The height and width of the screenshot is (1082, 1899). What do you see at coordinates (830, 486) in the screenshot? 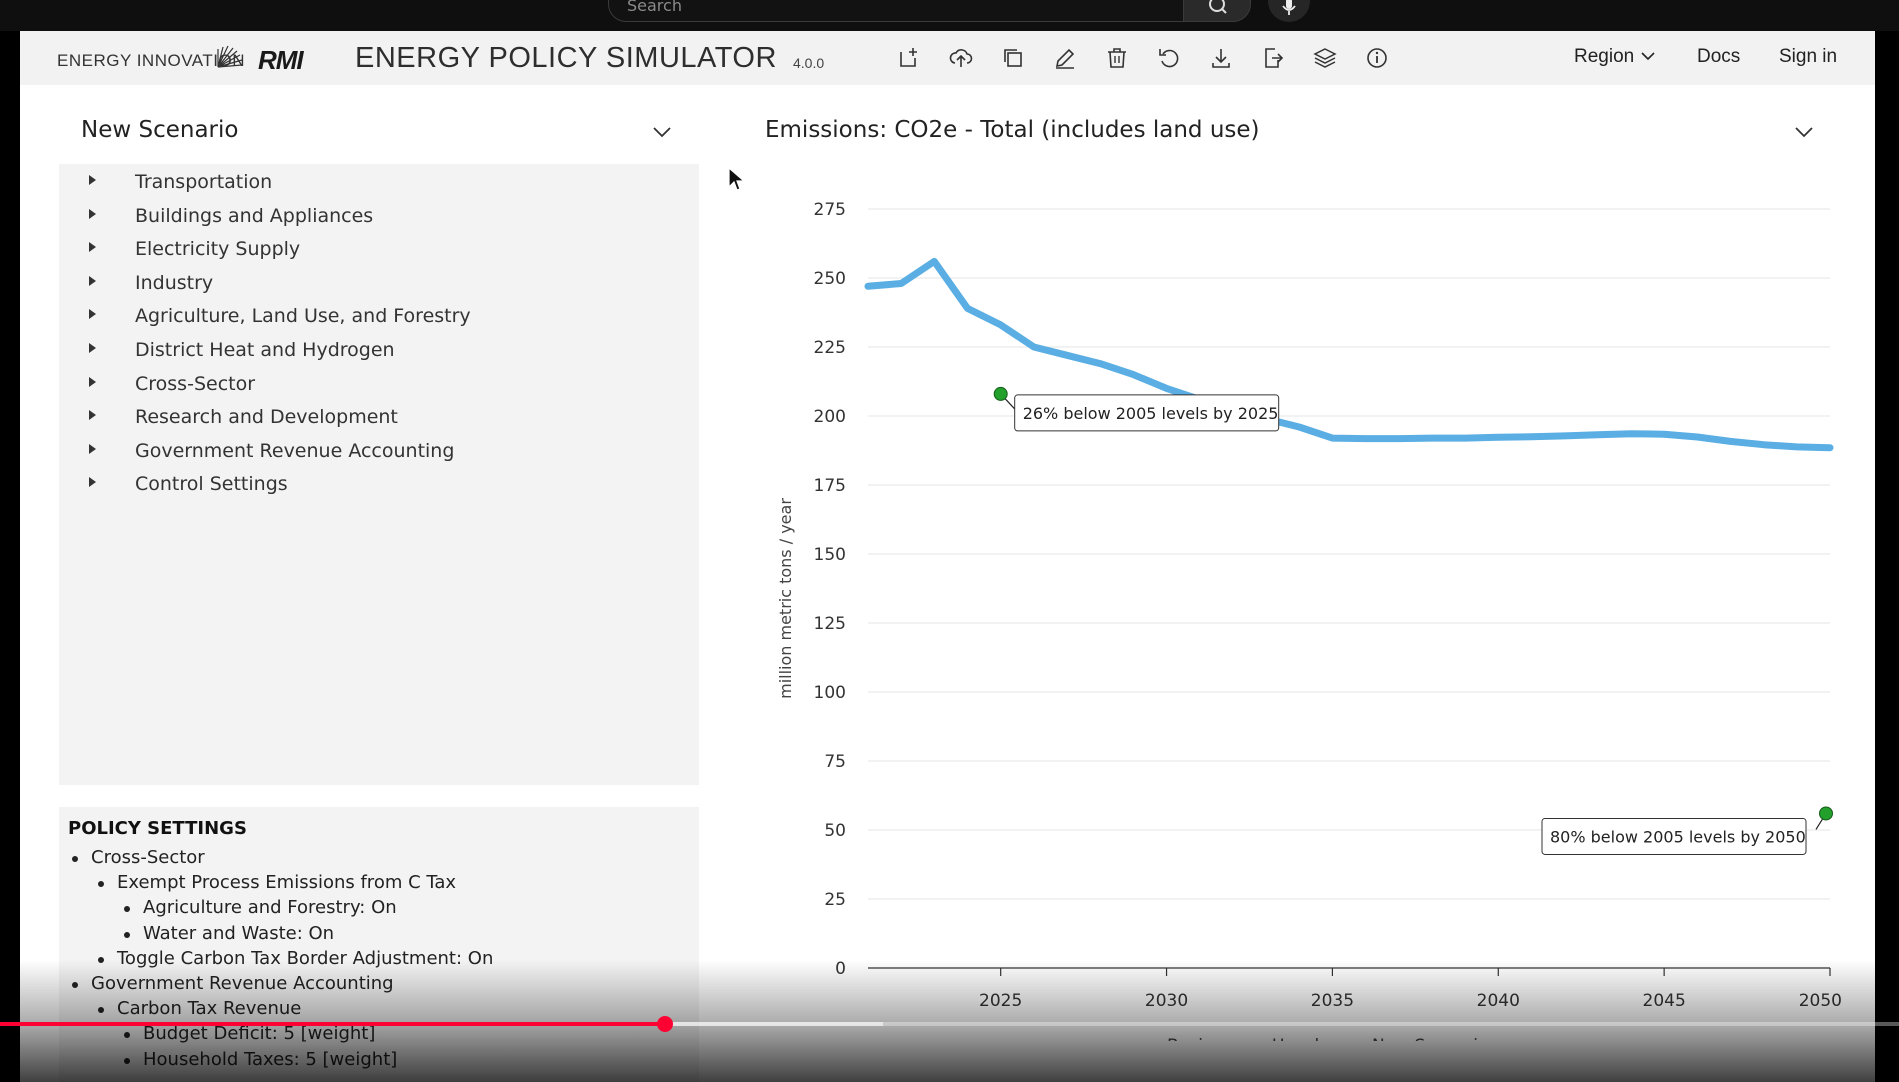
I see `y-tick-label: 175` at bounding box center [830, 486].